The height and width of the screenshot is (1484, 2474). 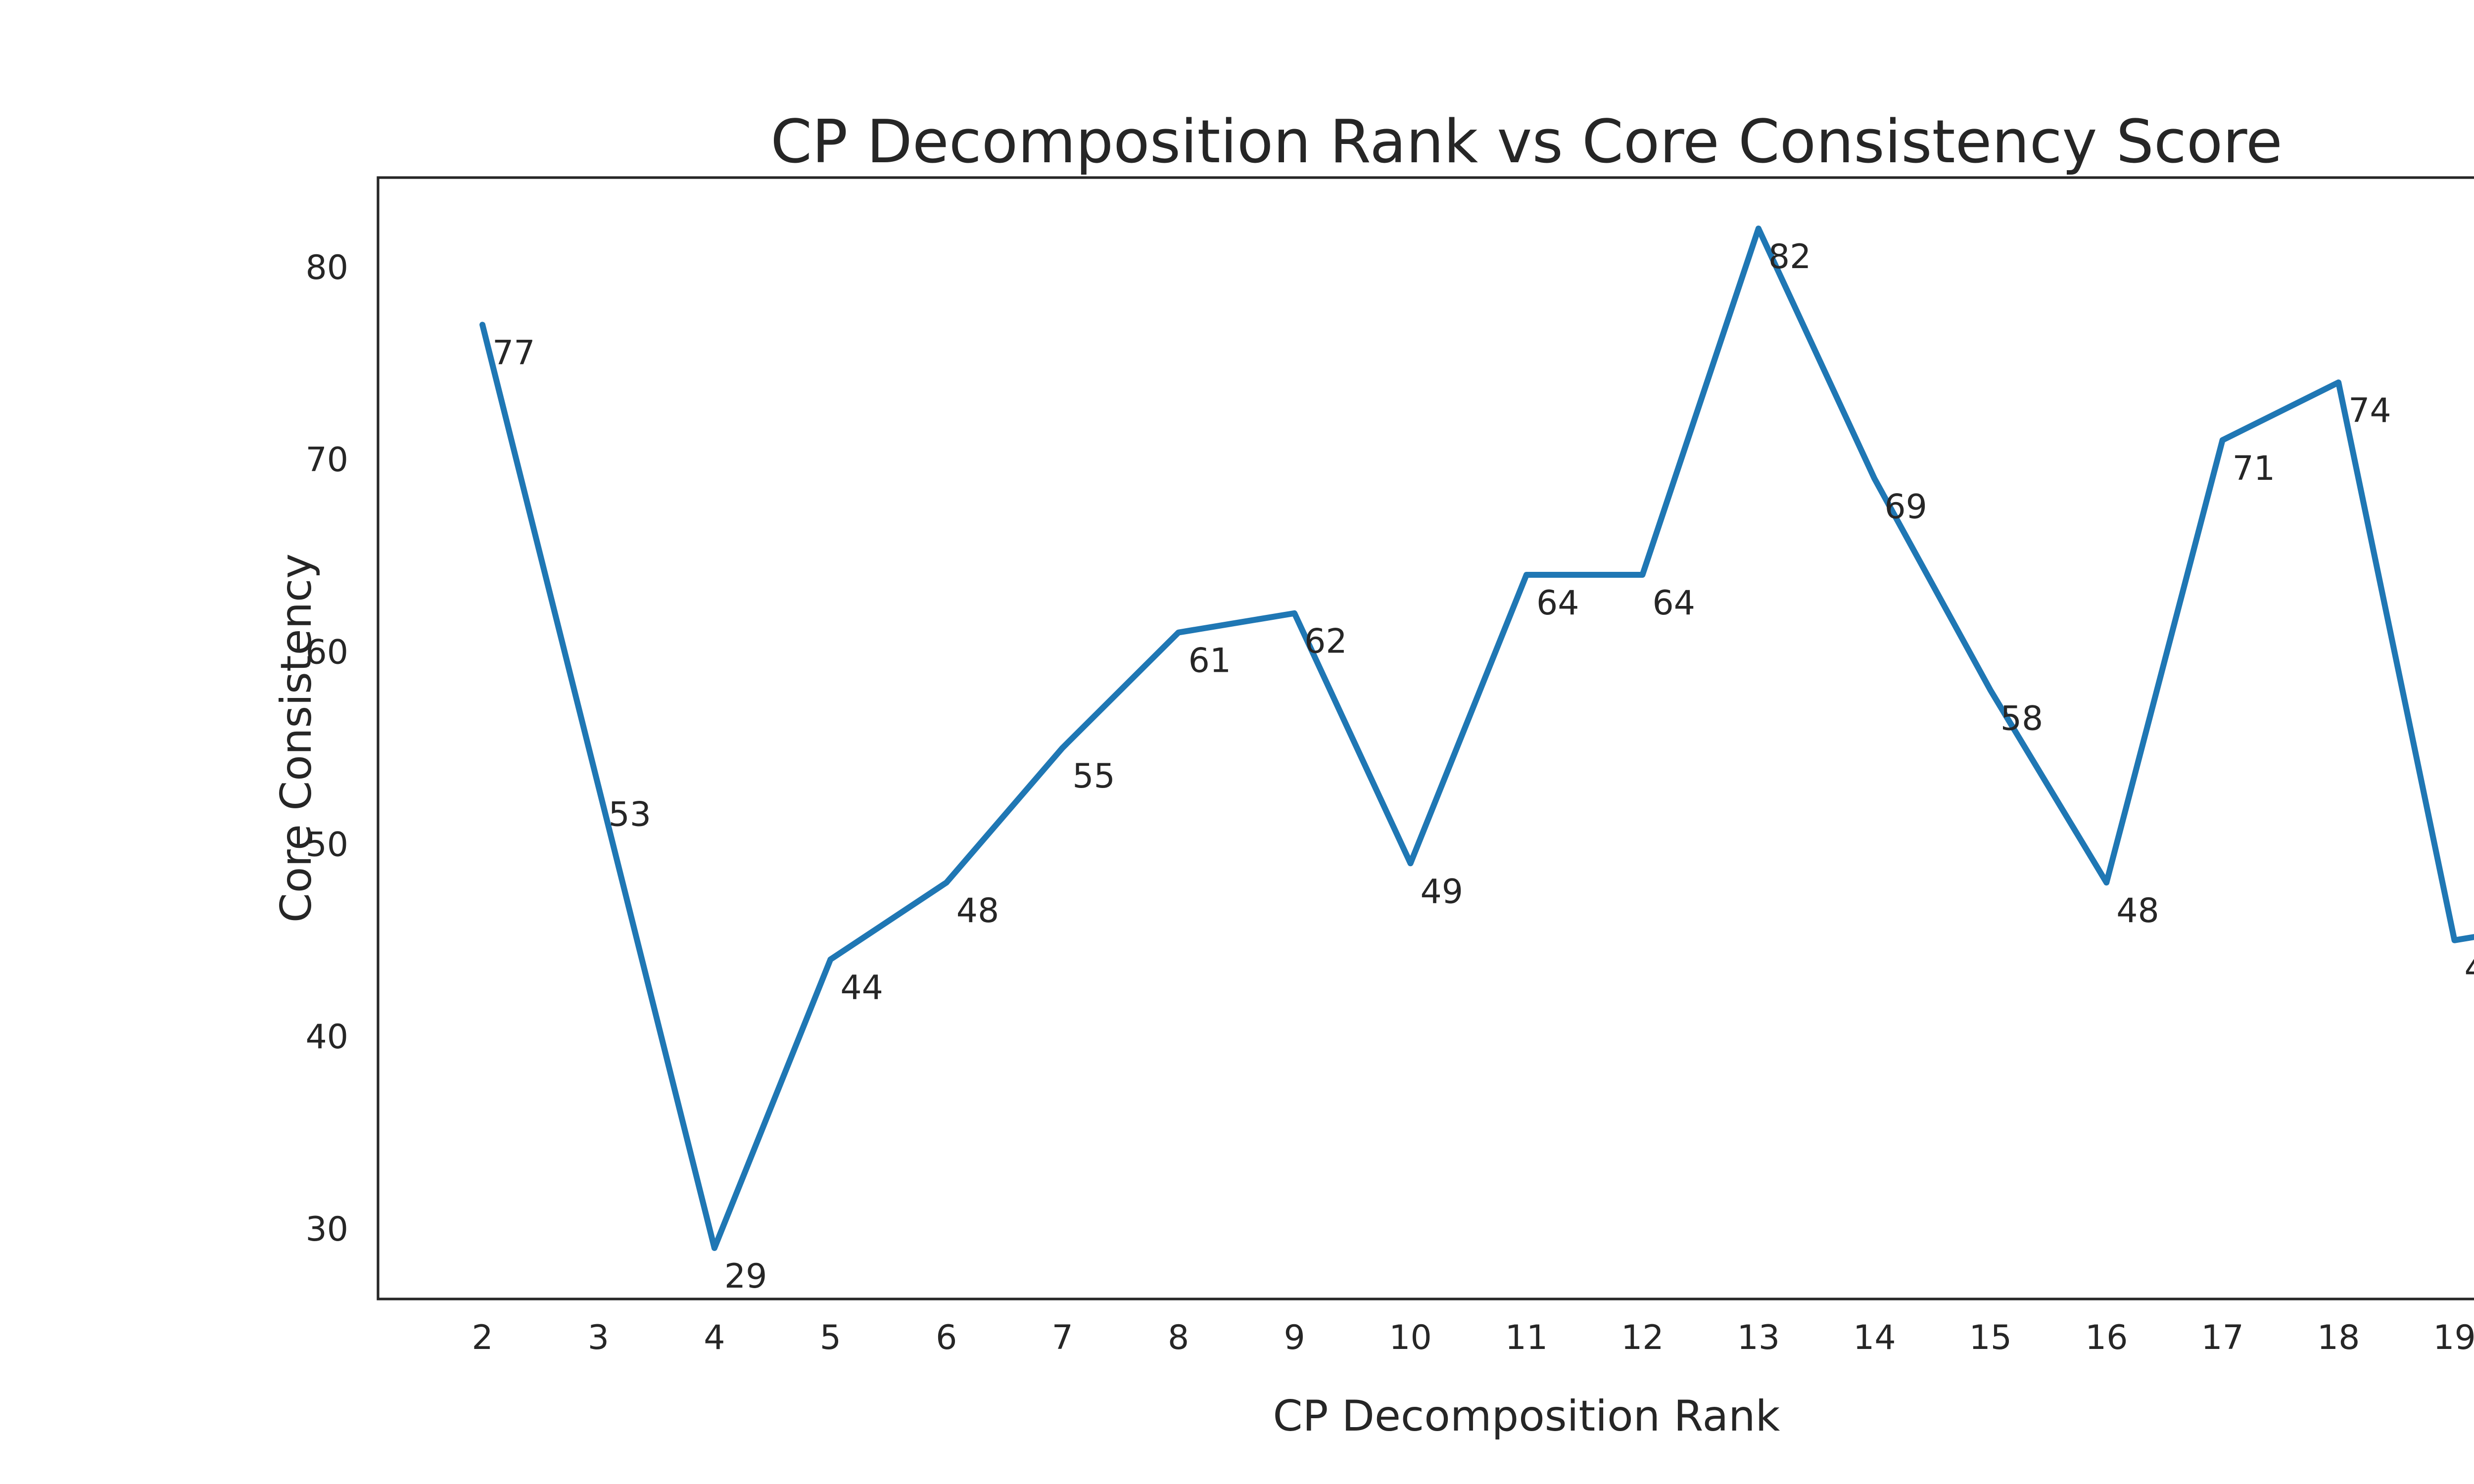 What do you see at coordinates (1991, 1337) in the screenshot?
I see `x-tick-label: 15` at bounding box center [1991, 1337].